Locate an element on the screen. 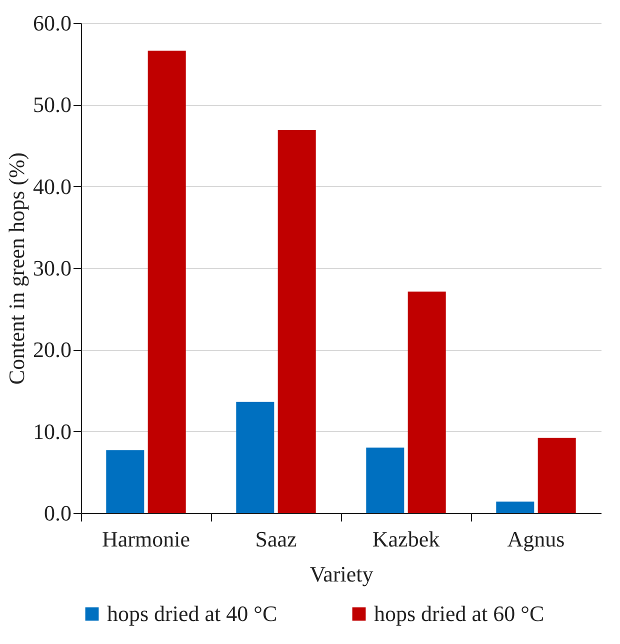 Image resolution: width=620 pixels, height=644 pixels. y-tick-label: 20.0 is located at coordinates (52, 349).